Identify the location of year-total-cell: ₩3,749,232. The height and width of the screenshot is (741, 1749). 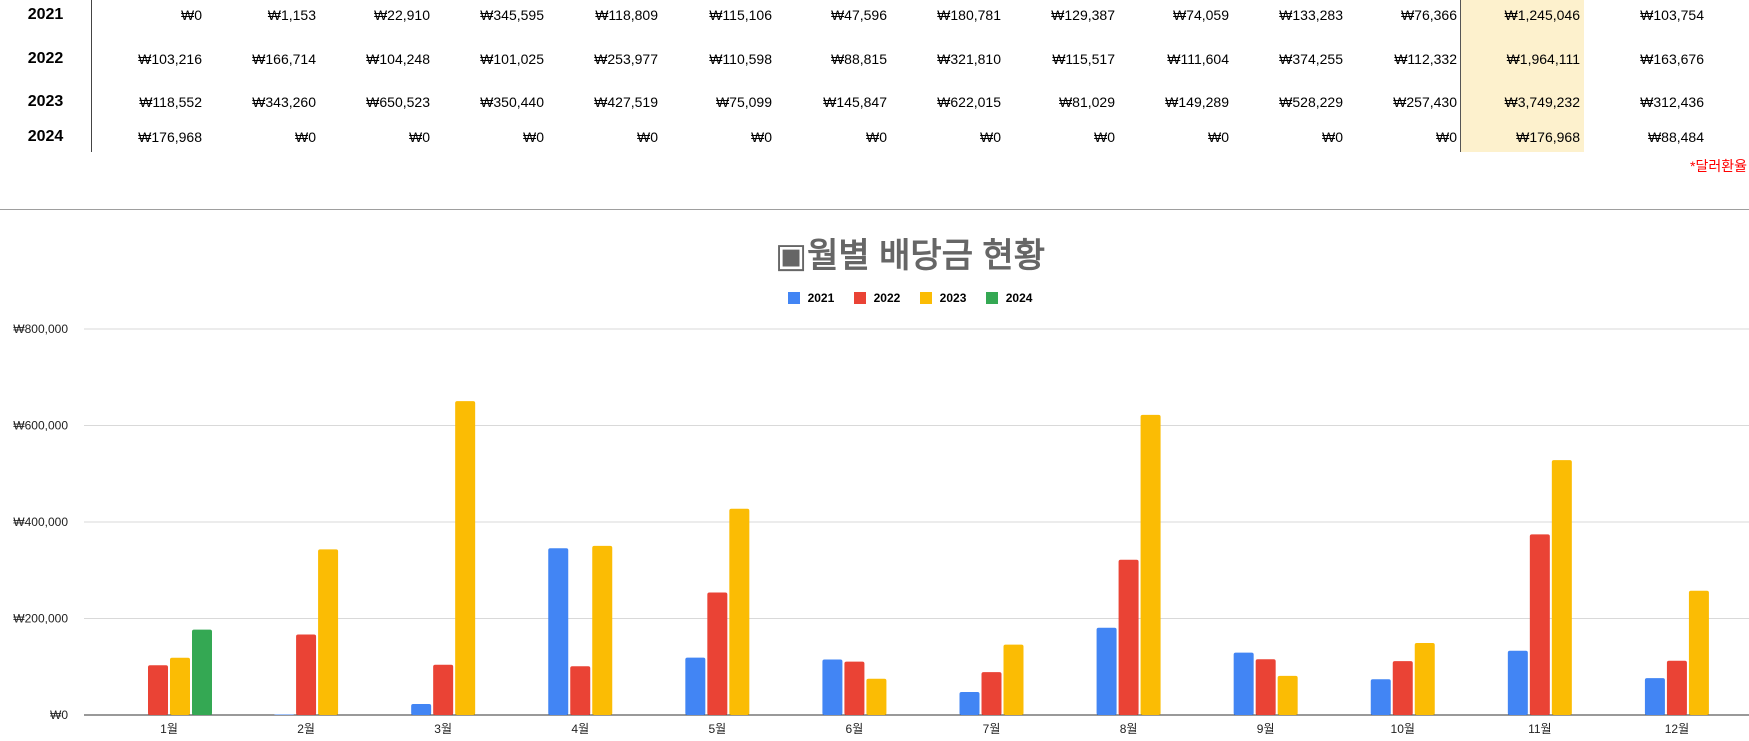
(1542, 102).